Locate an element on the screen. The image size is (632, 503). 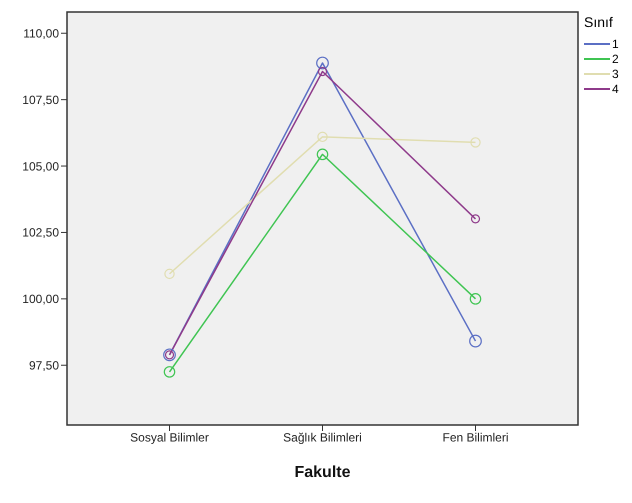
legend-label: 1 is located at coordinates (615, 43).